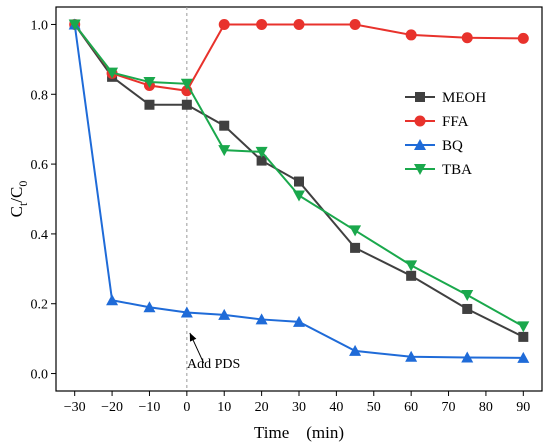 The height and width of the screenshot is (447, 550). I want to click on x-tick-label-4: 10, so click(224, 407).